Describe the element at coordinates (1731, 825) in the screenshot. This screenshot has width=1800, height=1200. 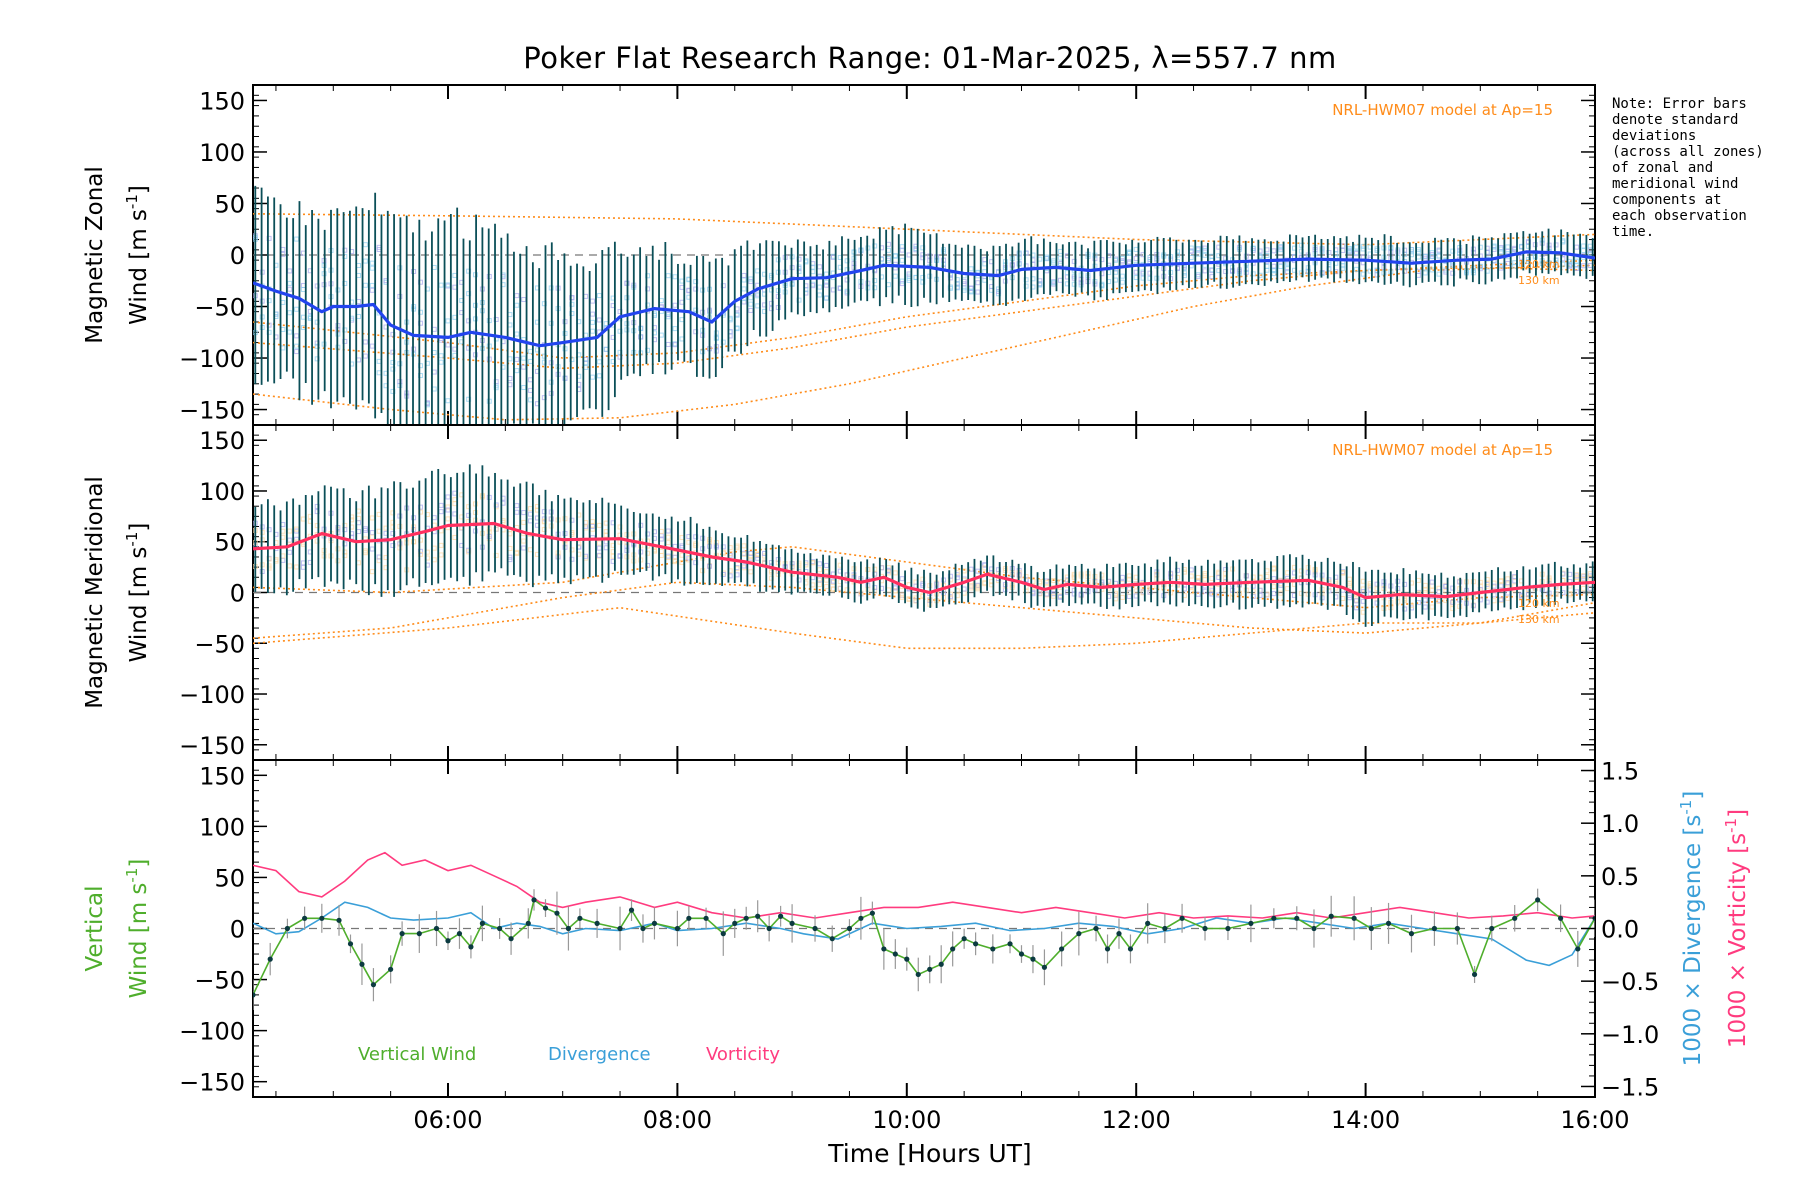
I see `label-sup: -1` at that location.